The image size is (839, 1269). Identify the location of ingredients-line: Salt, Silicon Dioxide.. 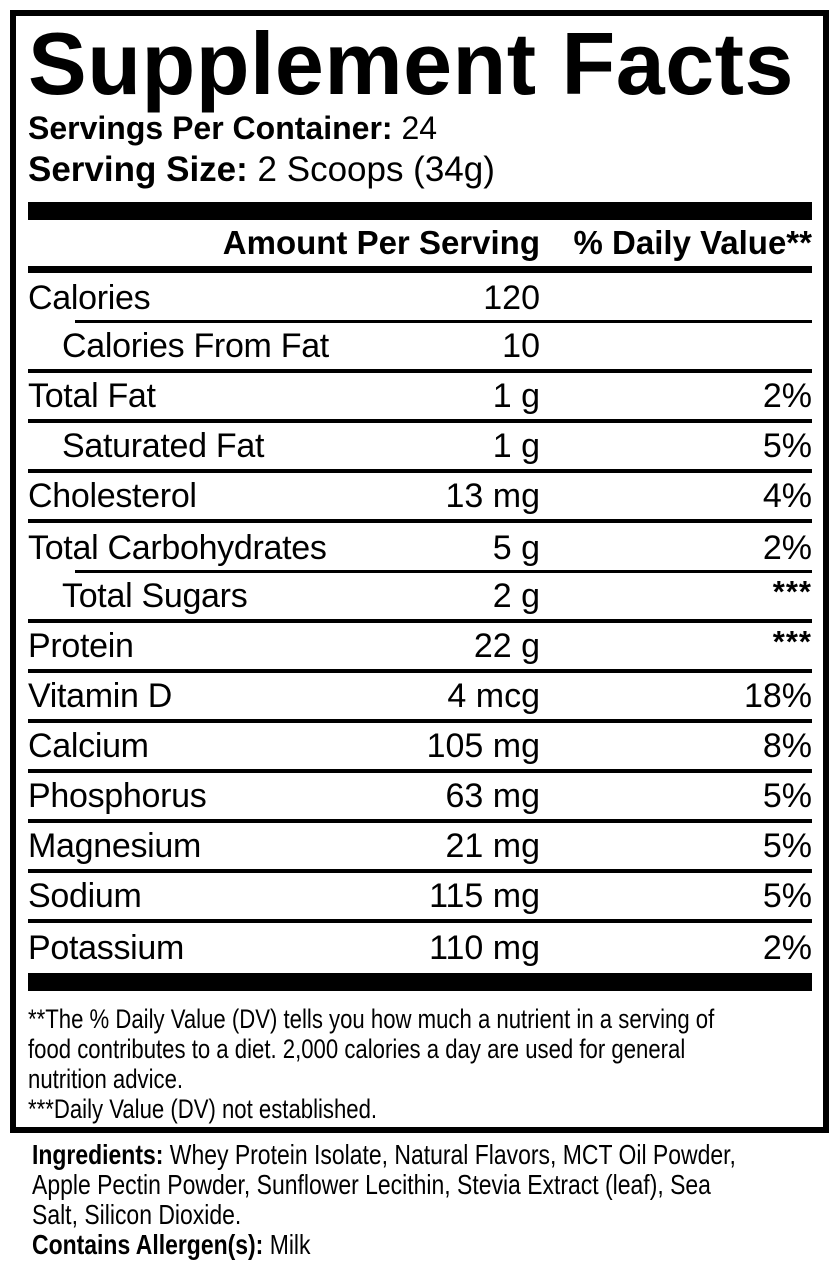
(137, 1214).